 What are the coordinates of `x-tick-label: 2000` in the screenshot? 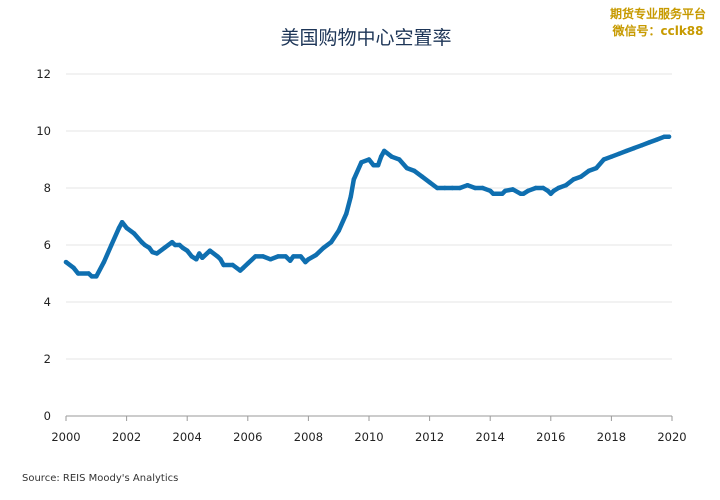 It's located at (65, 437).